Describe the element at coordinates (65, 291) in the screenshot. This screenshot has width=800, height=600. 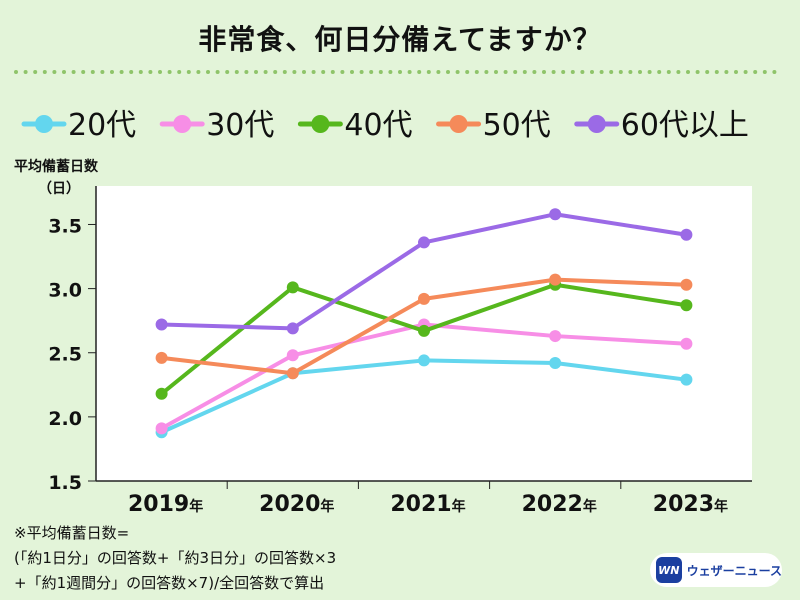
I see `y-tick-label: 3.0` at that location.